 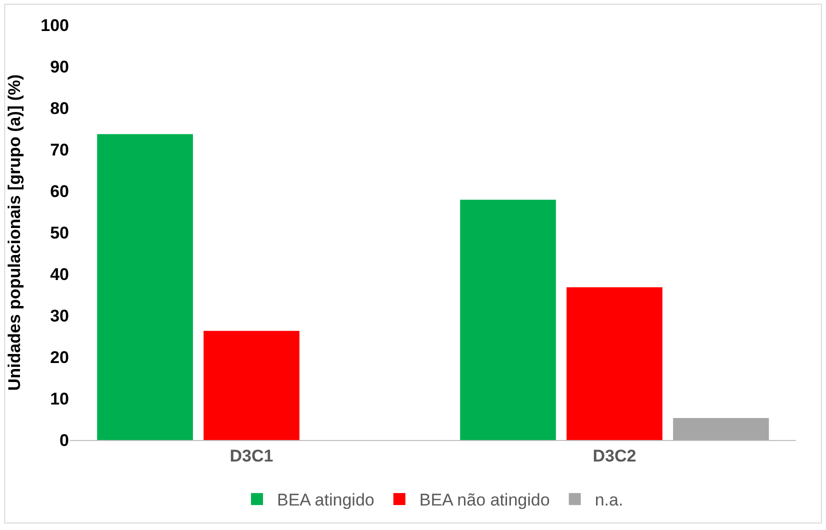 I want to click on y-tick-label: 100, so click(x=54, y=25).